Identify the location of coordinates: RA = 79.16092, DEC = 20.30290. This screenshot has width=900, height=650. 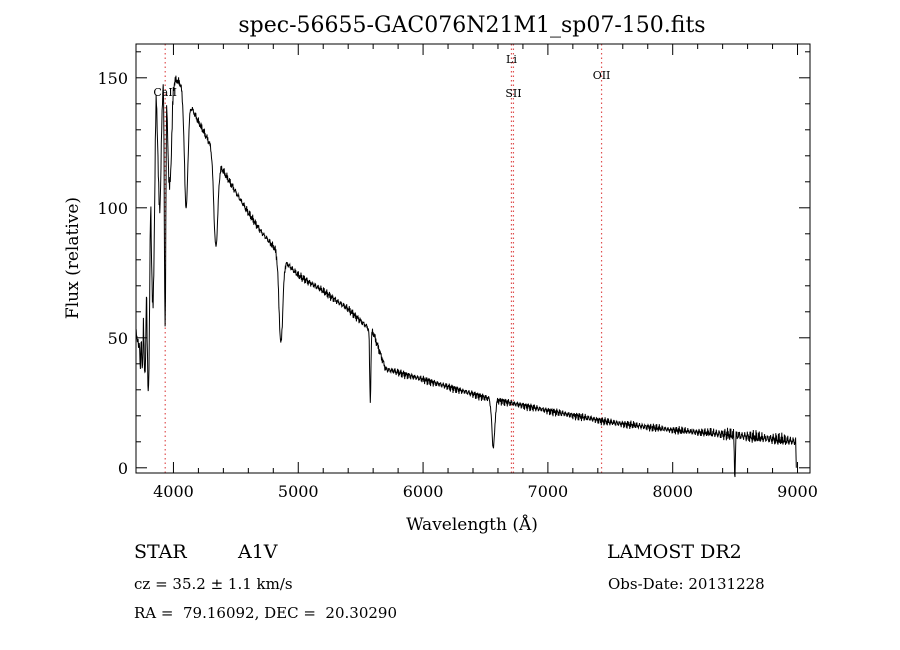
(266, 613).